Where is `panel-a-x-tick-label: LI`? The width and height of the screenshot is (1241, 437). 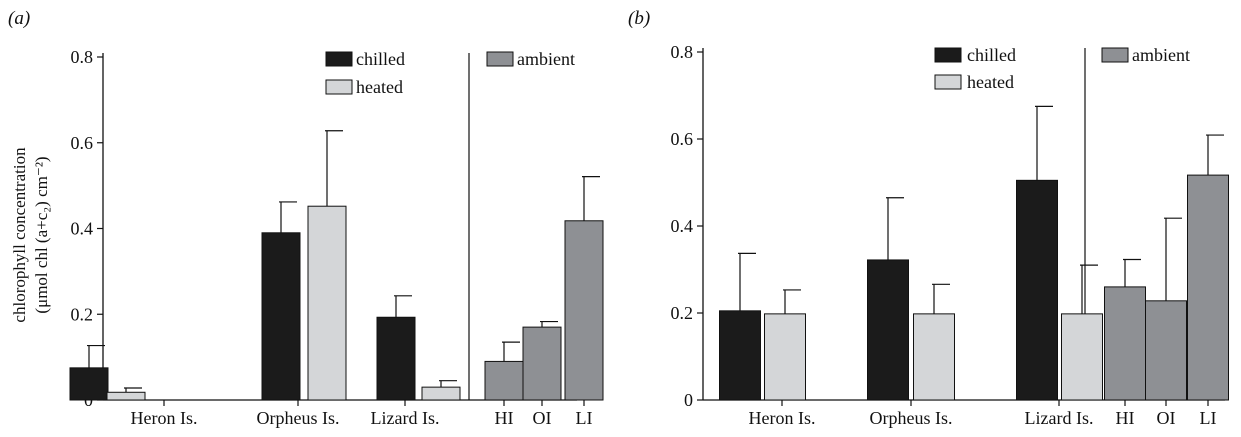 panel-a-x-tick-label: LI is located at coordinates (584, 418).